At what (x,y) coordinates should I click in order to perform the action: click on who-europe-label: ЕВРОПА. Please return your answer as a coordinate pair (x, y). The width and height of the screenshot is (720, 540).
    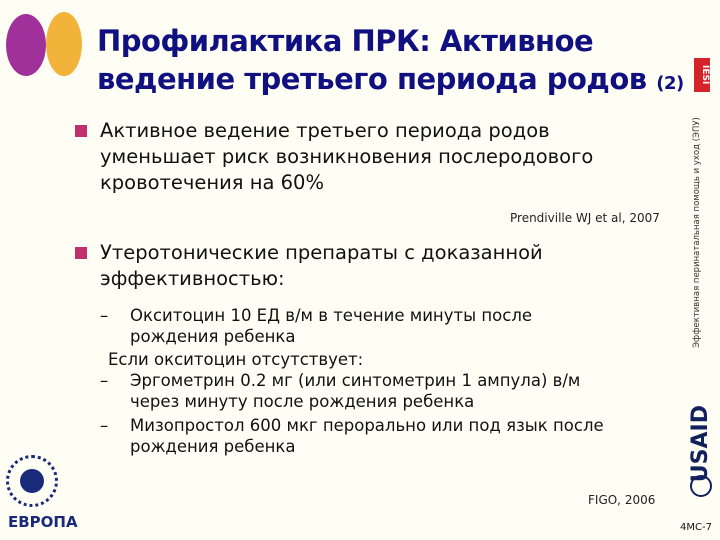
    Looking at the image, I should click on (43, 522).